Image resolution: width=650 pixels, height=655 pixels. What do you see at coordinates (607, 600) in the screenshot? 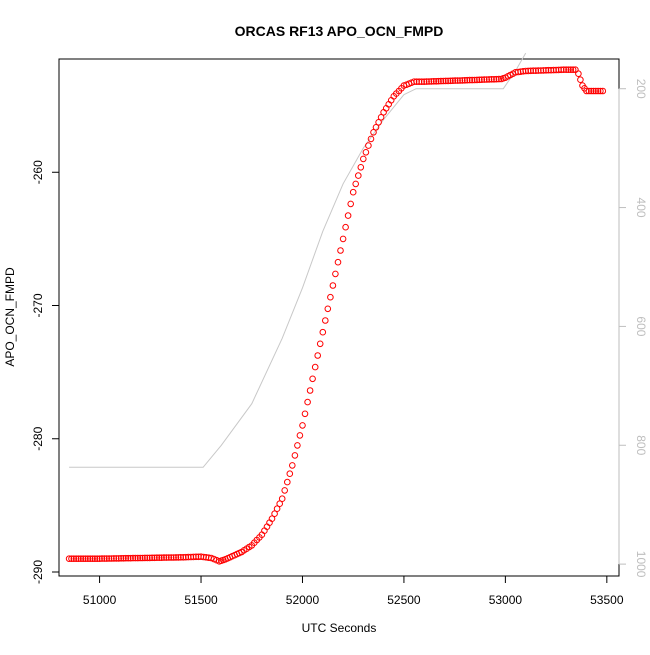
I see `x-tick-label: 53500` at bounding box center [607, 600].